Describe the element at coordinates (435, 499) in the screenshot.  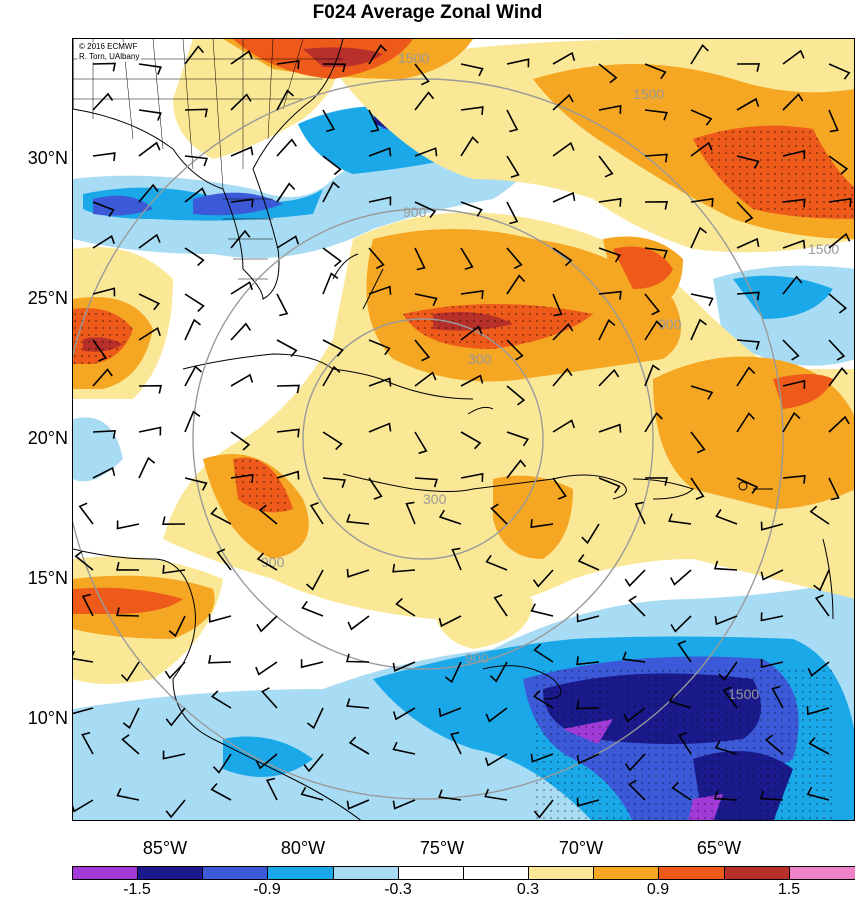
I see `ring-label-300: 300` at that location.